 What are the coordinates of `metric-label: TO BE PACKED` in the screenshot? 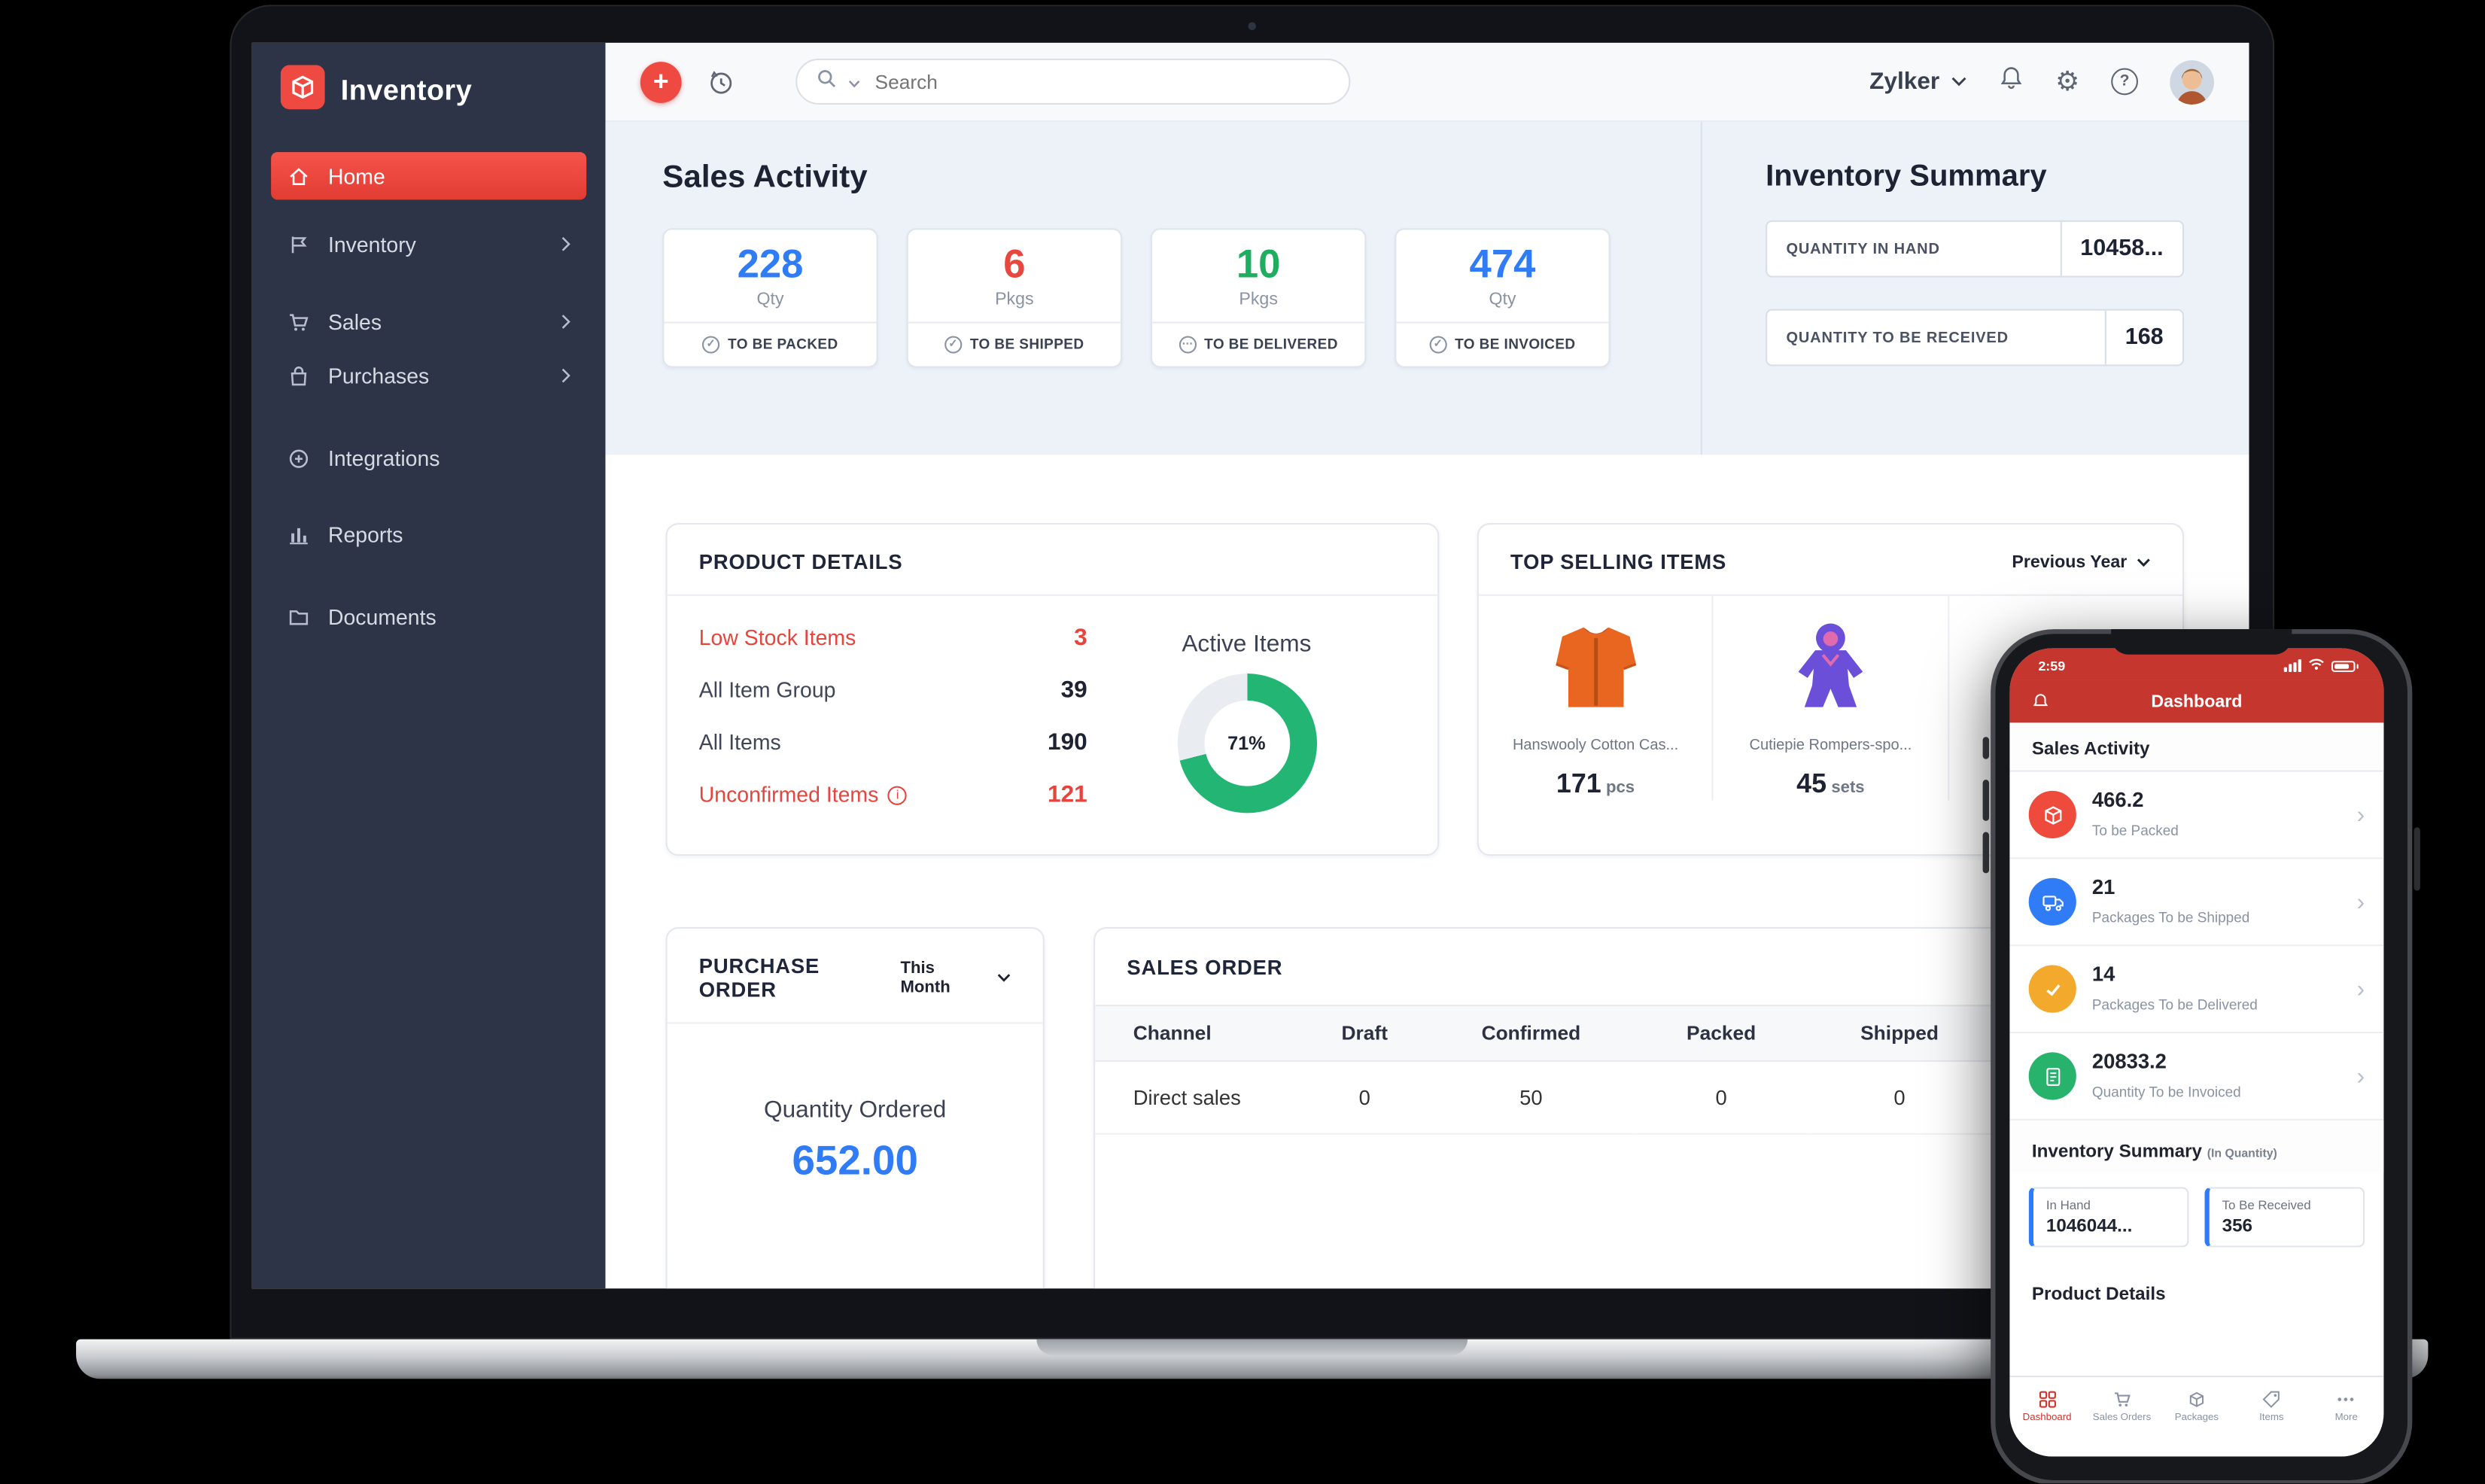 It's located at (783, 344).